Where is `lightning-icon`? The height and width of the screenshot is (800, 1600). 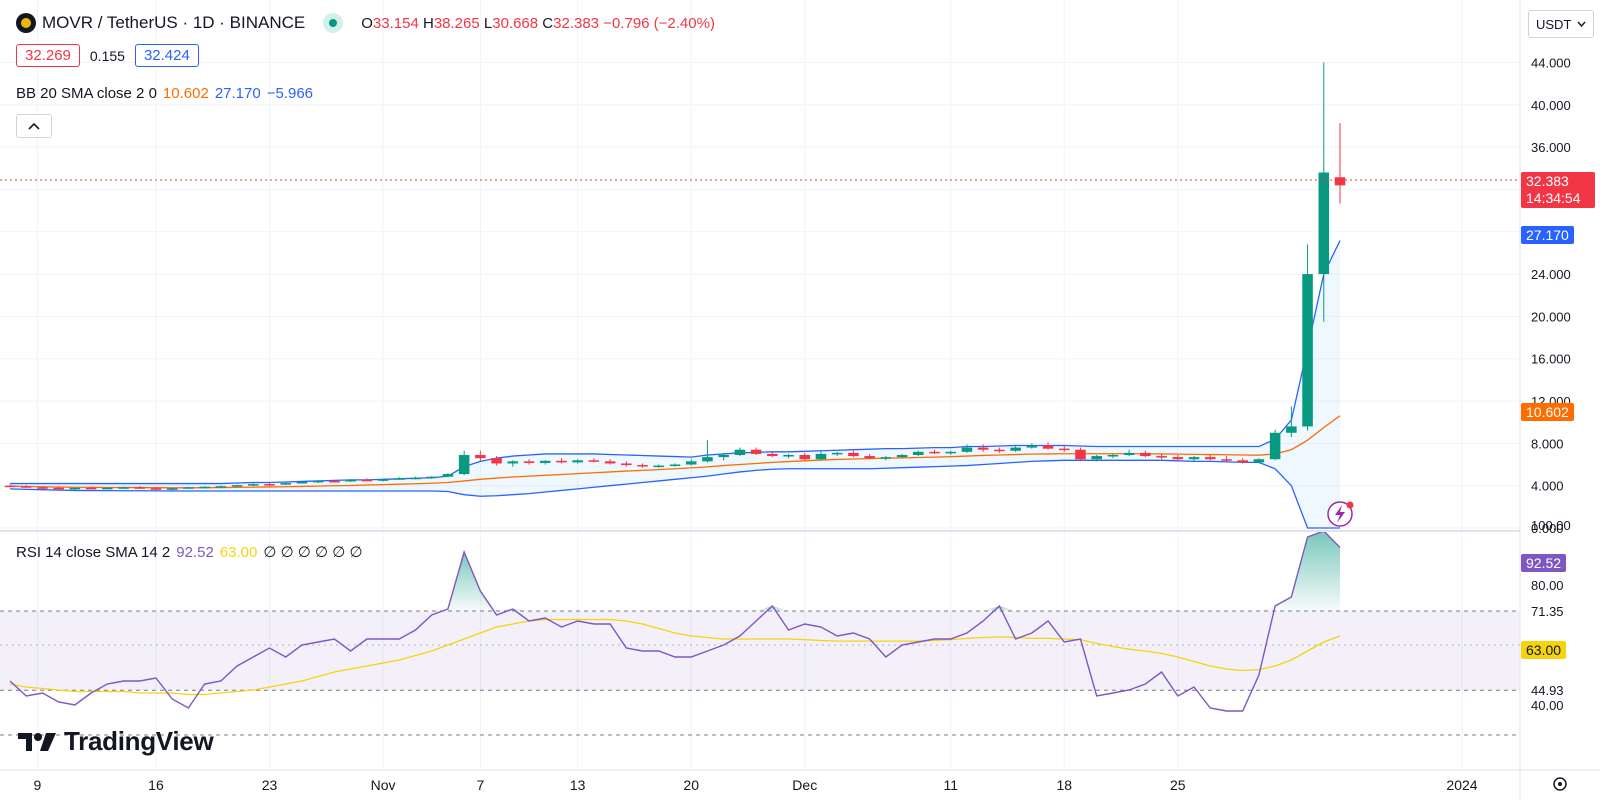 lightning-icon is located at coordinates (1340, 514).